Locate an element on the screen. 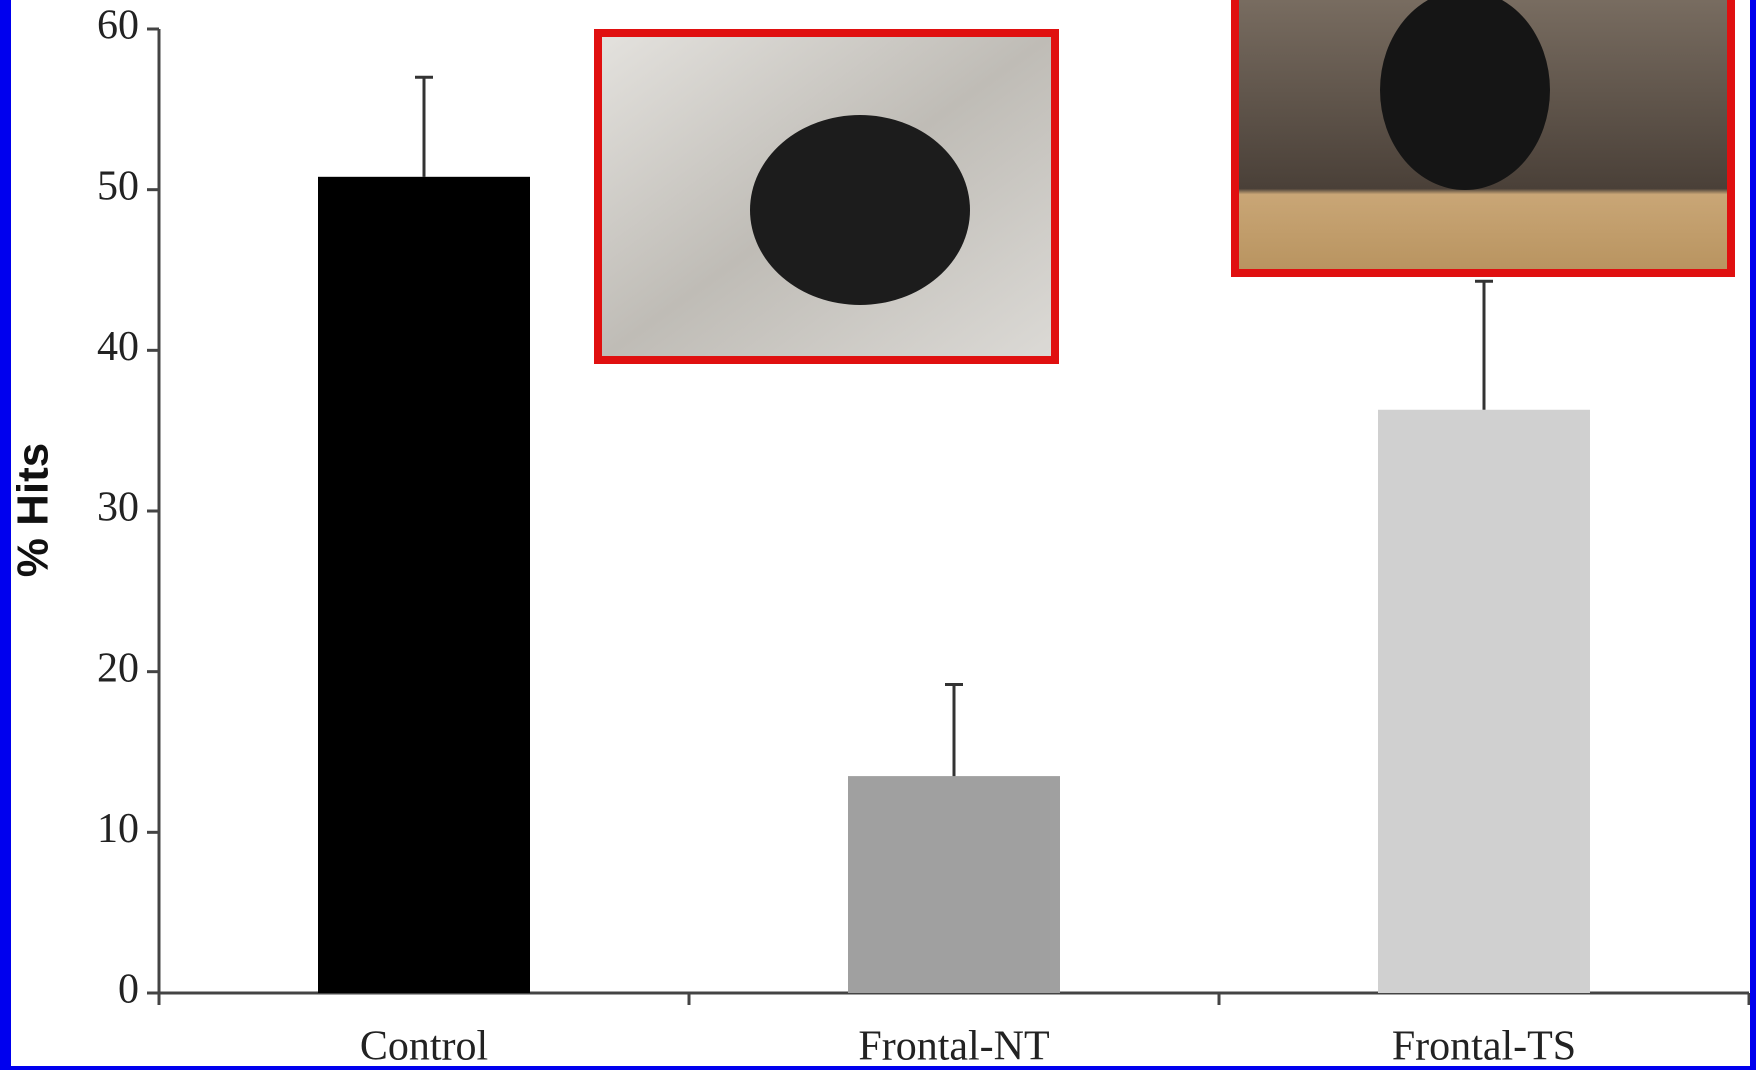  x-tick-label: Frontal-TS is located at coordinates (1484, 1047).